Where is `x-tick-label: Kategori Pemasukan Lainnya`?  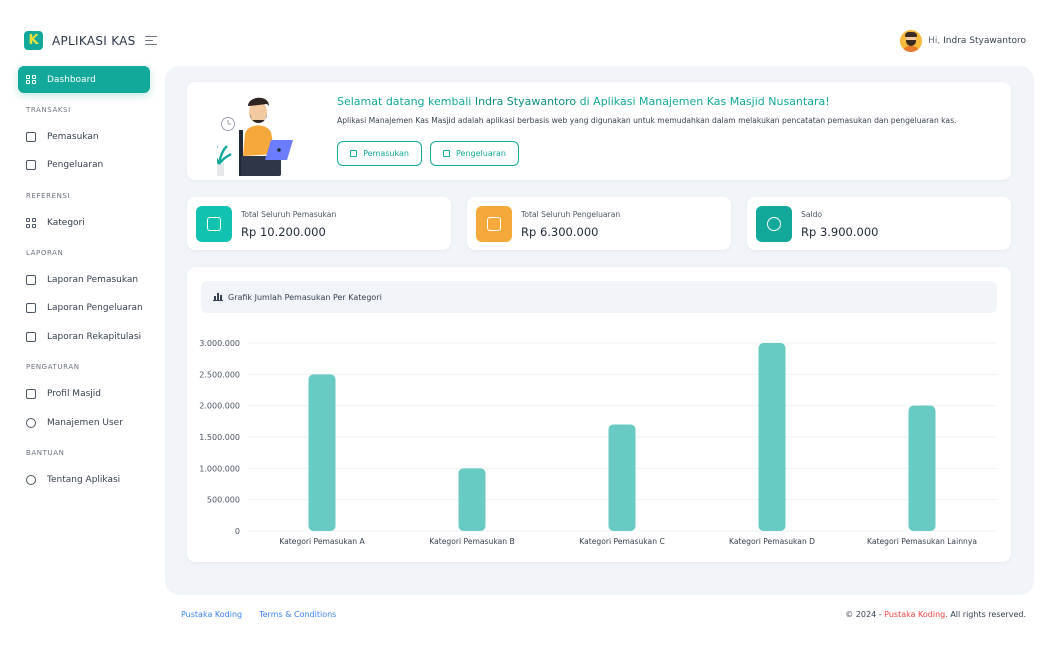
x-tick-label: Kategori Pemasukan Lainnya is located at coordinates (922, 541).